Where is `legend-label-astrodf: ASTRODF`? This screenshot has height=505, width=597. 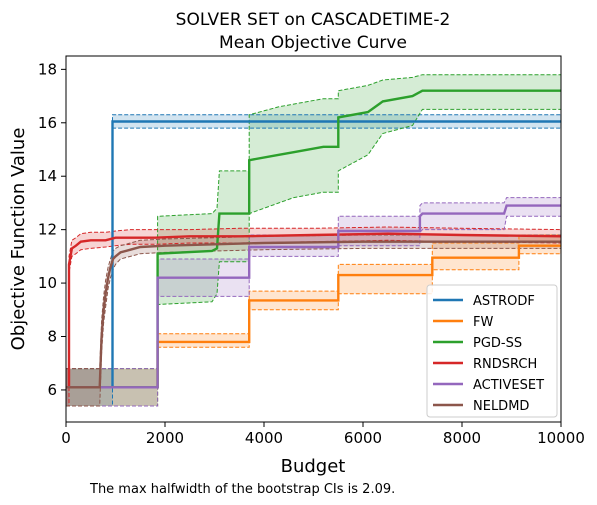
legend-label-astrodf: ASTRODF is located at coordinates (504, 301).